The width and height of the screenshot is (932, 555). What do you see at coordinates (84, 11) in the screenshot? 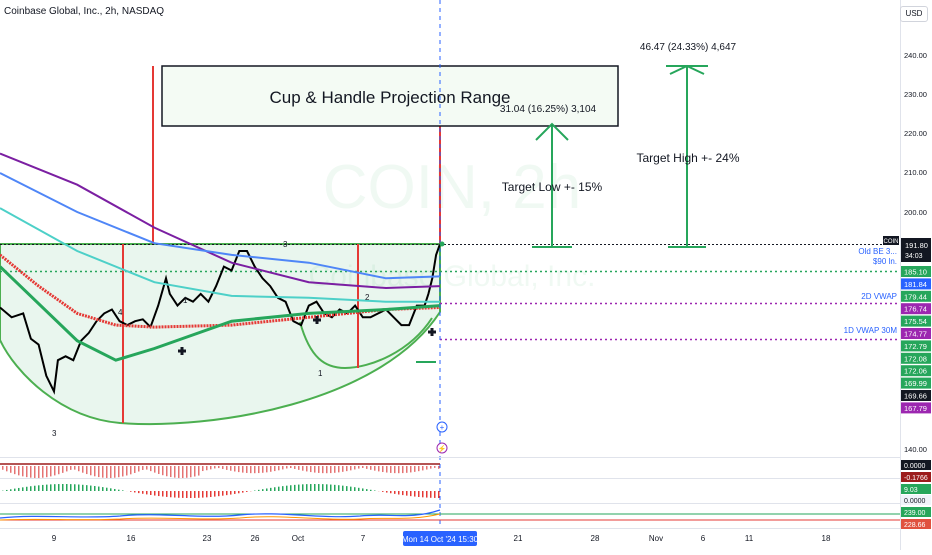
I see `symbol-title: Coinbase Global, Inc., 2h, NASDAQ` at bounding box center [84, 11].